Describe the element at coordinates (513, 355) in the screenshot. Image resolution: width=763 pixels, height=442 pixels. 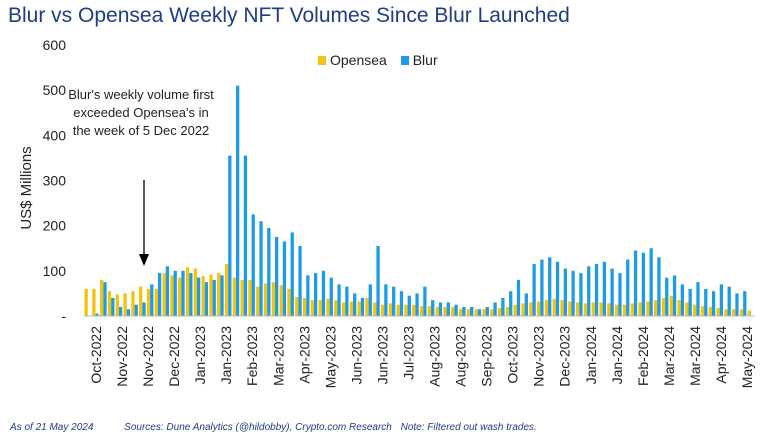
I see `x-tick-label: Oct-2023` at that location.